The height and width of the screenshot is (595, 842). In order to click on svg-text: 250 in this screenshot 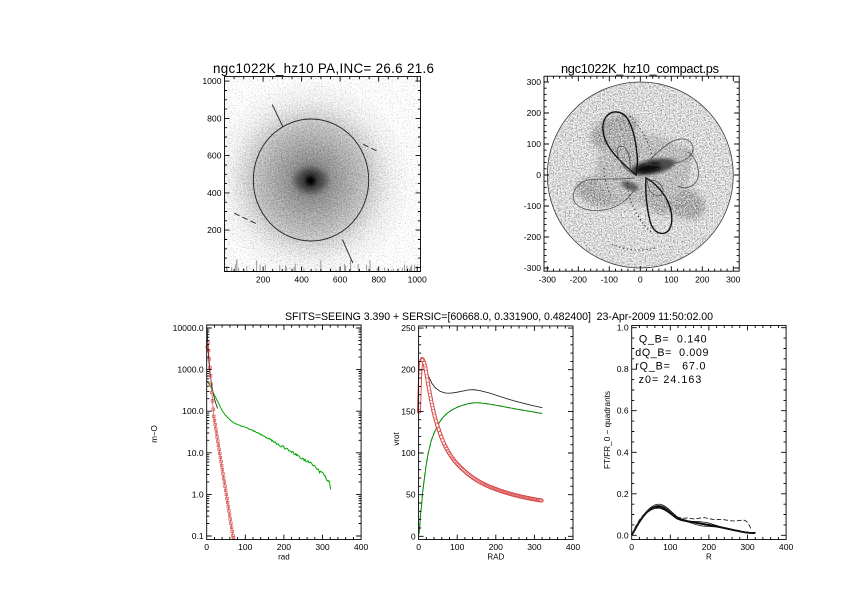, I will do `click(408, 328)`.